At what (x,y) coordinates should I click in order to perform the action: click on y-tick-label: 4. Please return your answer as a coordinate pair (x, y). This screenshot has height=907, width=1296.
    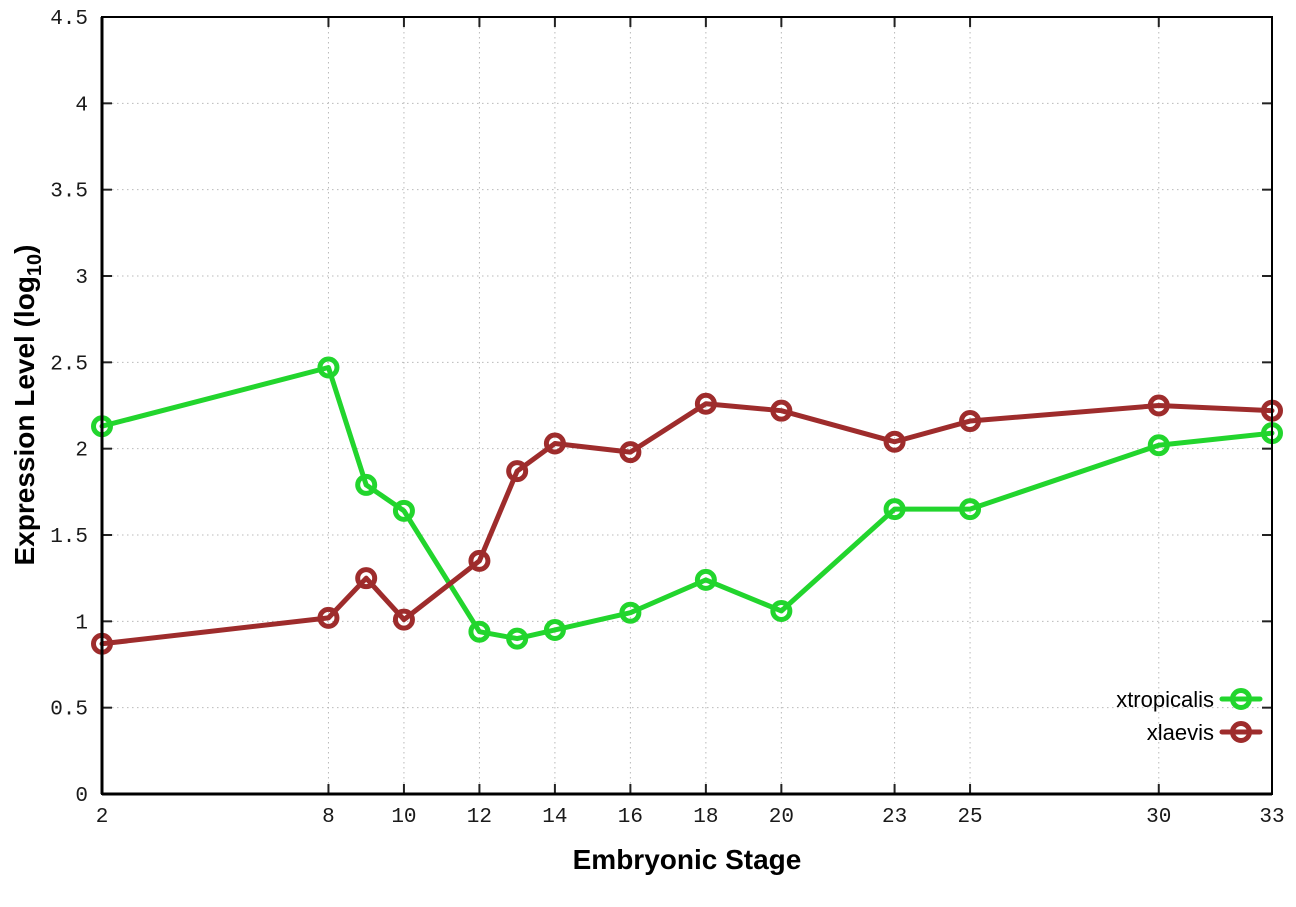
    Looking at the image, I should click on (81, 105).